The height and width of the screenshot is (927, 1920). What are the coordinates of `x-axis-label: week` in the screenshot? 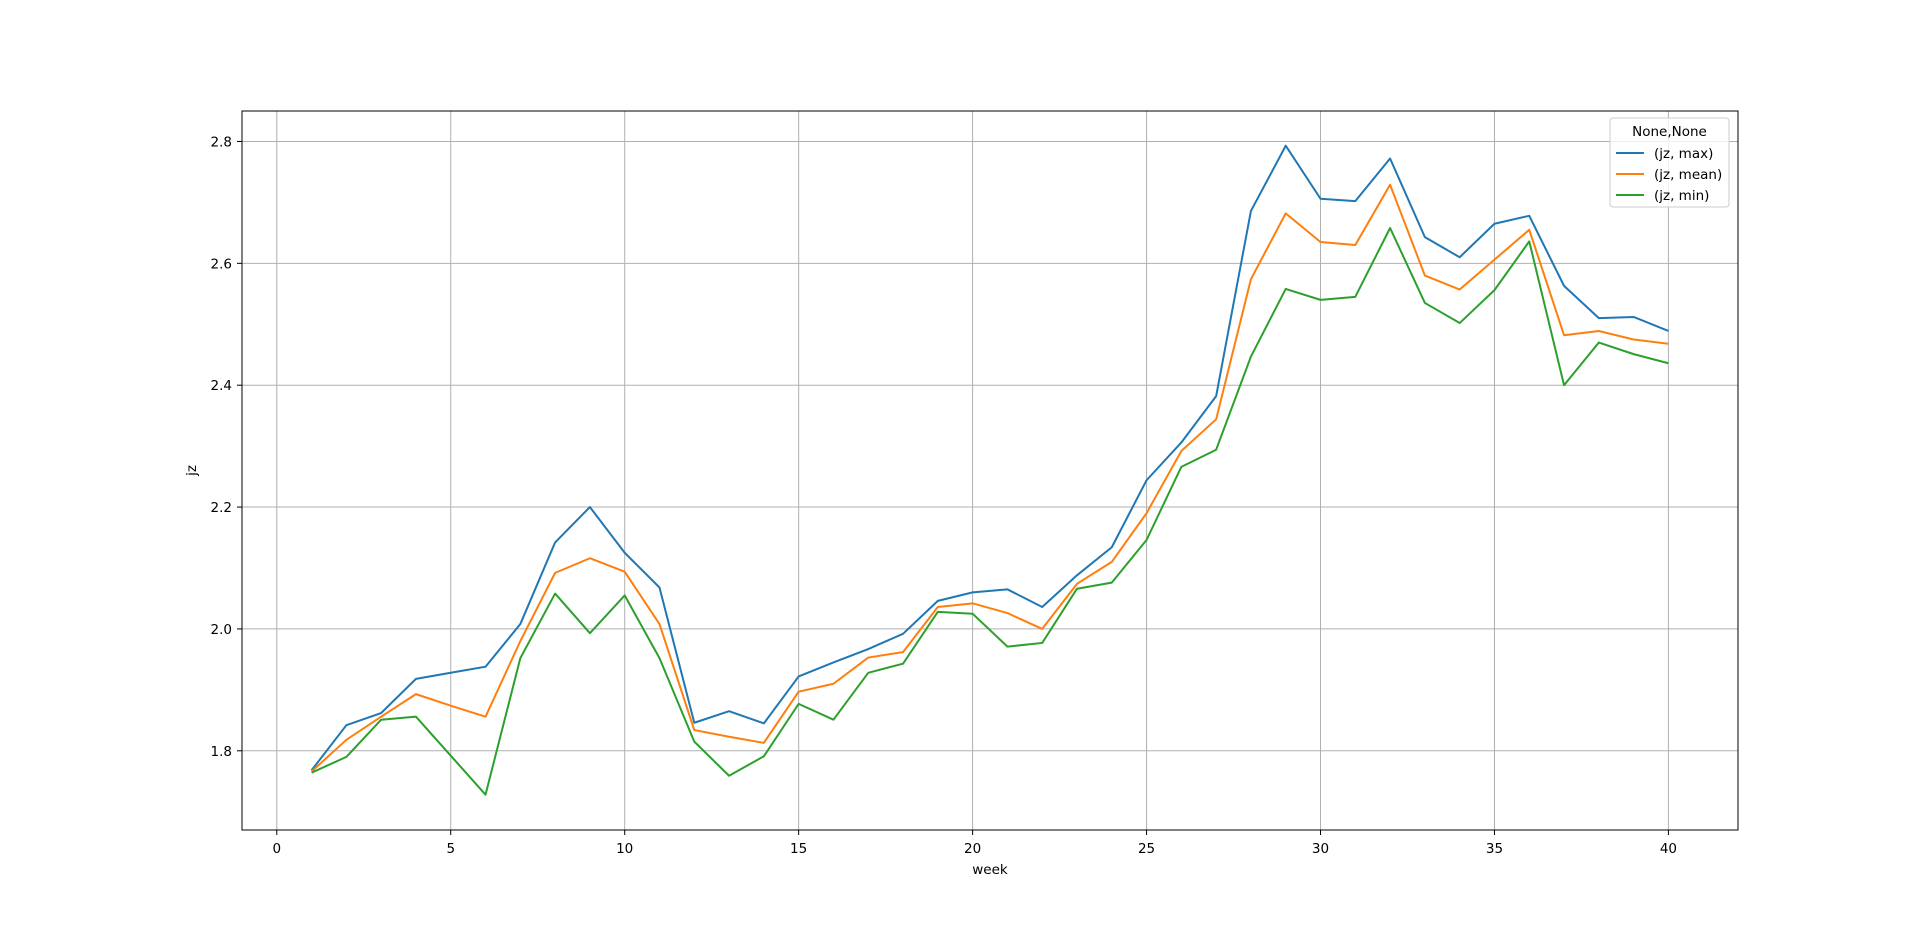 It's located at (990, 870).